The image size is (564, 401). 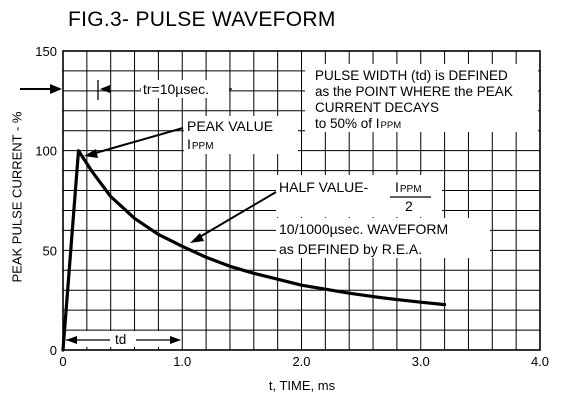 I want to click on rise-time-label: tr=10µsec., so click(x=176, y=89).